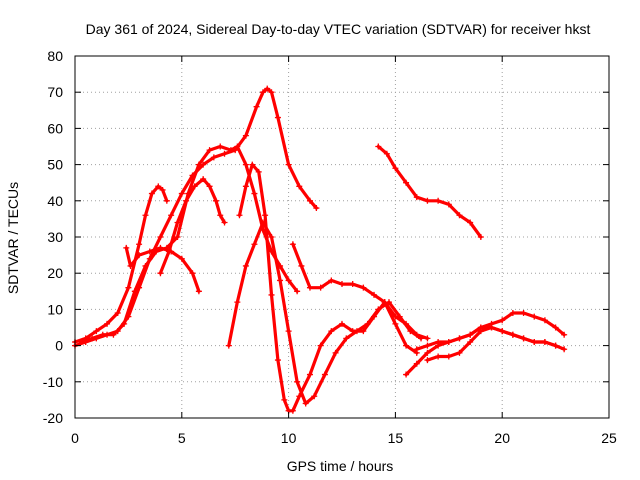 The width and height of the screenshot is (640, 480). What do you see at coordinates (609, 438) in the screenshot?
I see `x-tick-label: 25` at bounding box center [609, 438].